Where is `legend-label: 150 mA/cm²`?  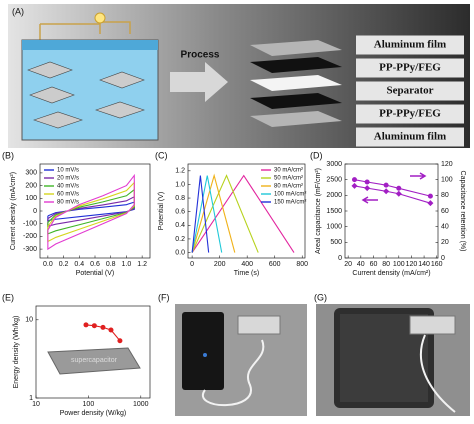
legend-label: 150 mA/cm² is located at coordinates (290, 203).